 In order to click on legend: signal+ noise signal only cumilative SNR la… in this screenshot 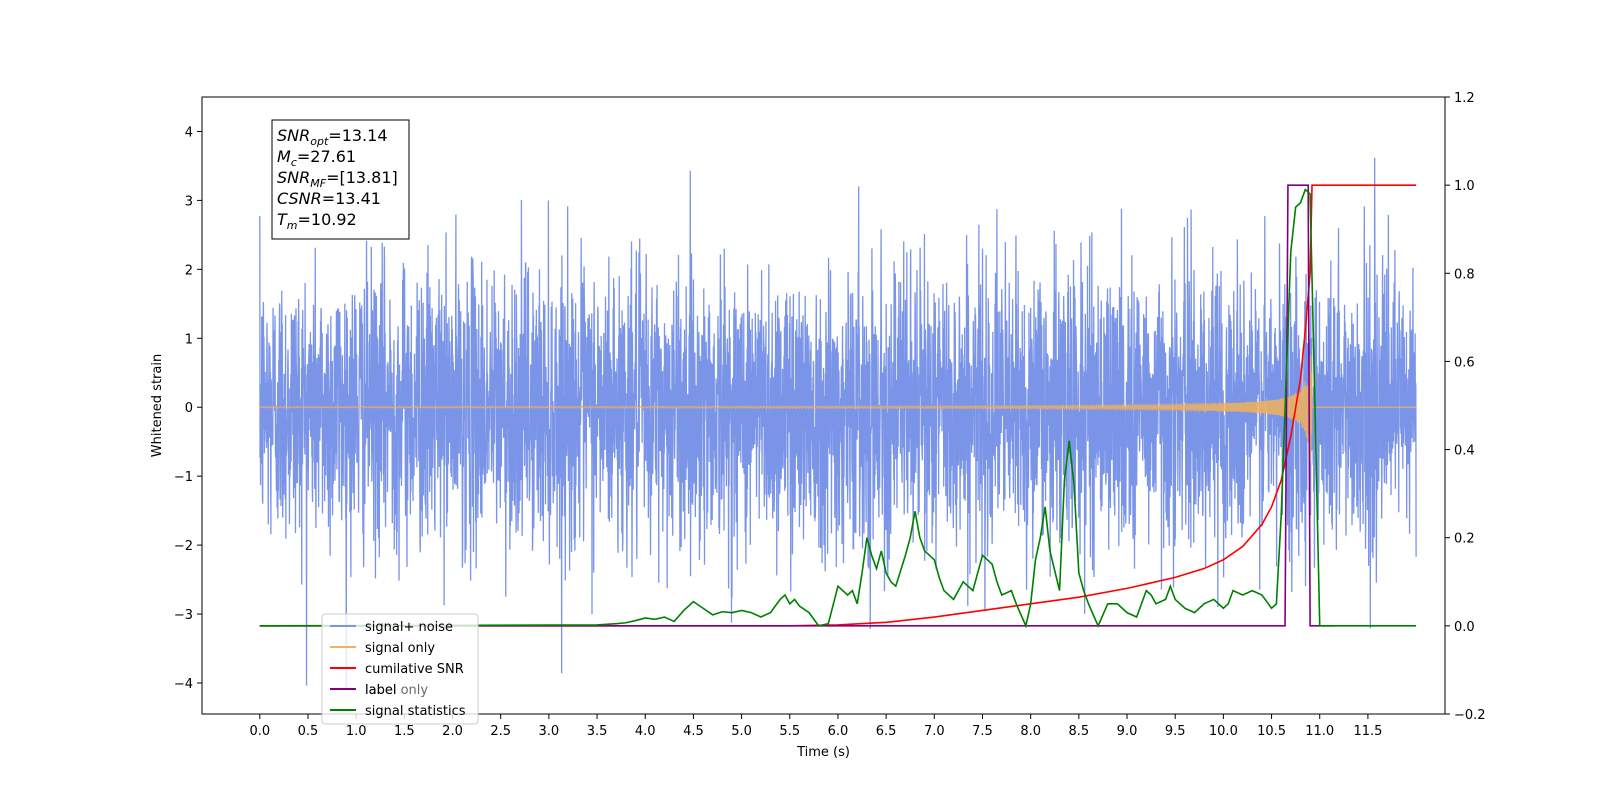, I will do `click(400, 669)`.